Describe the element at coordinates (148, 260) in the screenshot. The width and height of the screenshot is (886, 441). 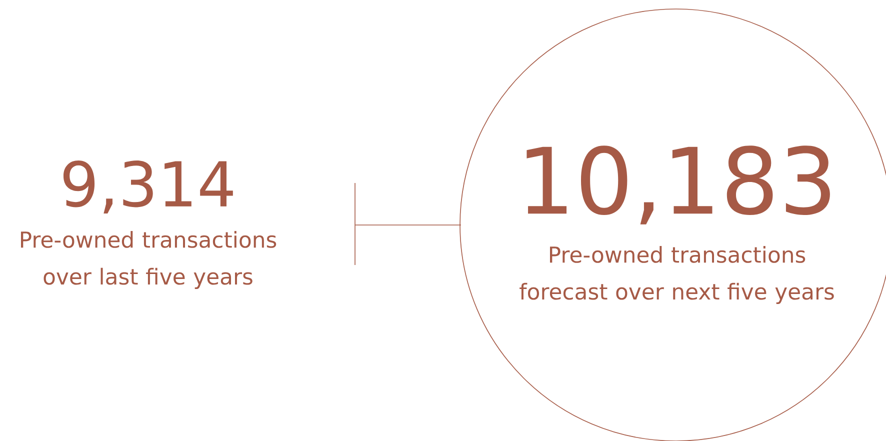
I see `category-label: Pre-owned transactions over last five years` at that location.